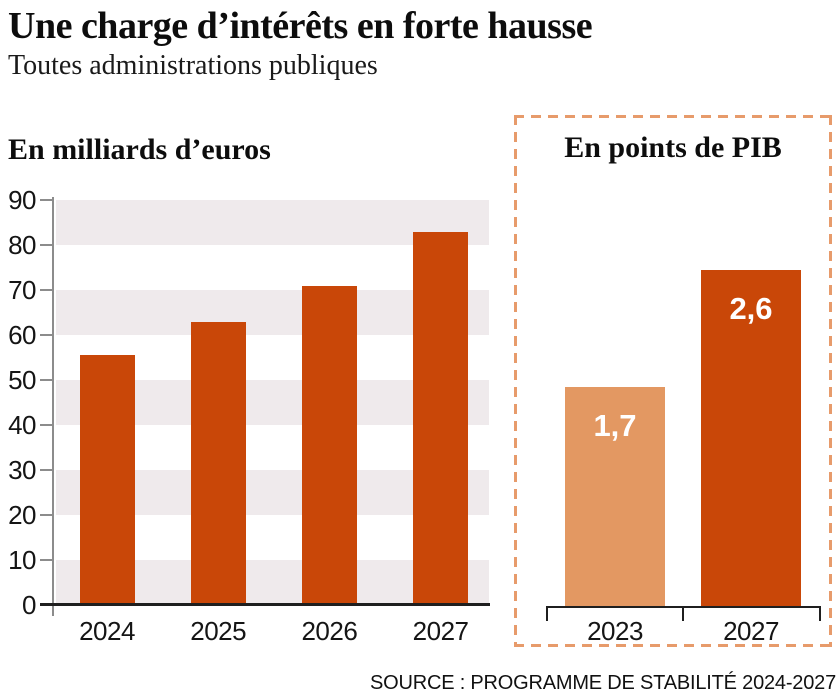  What do you see at coordinates (218, 631) in the screenshot?
I see `x-axis-label: 2025` at bounding box center [218, 631].